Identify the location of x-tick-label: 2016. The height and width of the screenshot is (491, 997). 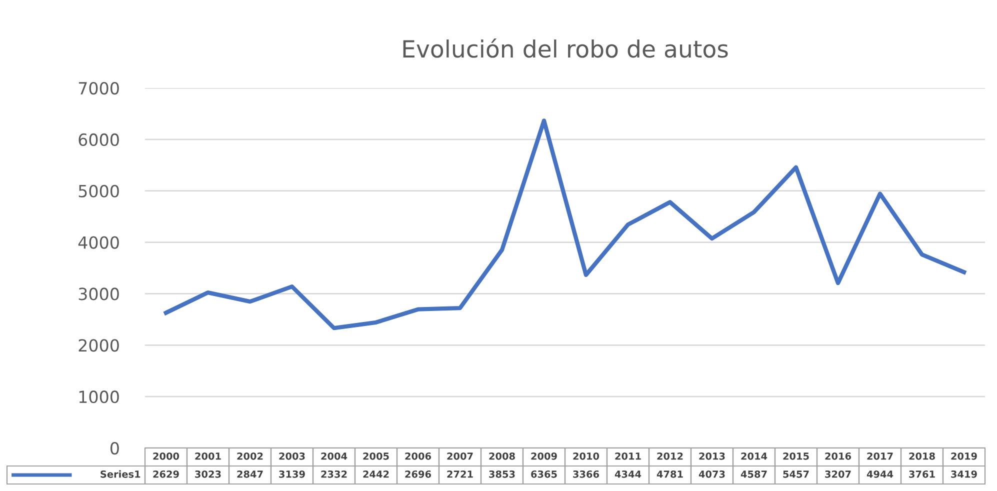
(838, 456).